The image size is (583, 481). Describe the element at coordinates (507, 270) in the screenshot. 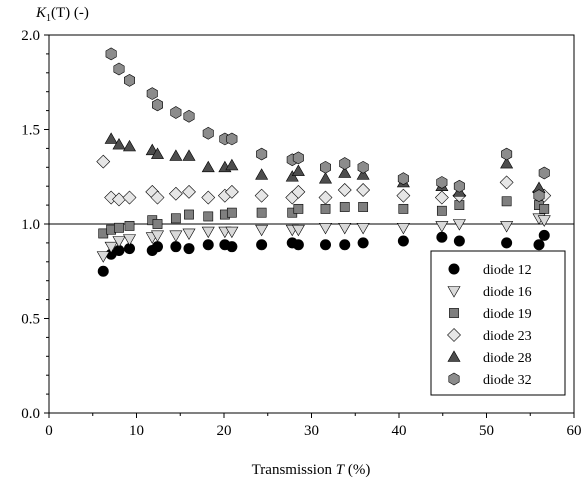

I see `legend-label: diode 12` at that location.